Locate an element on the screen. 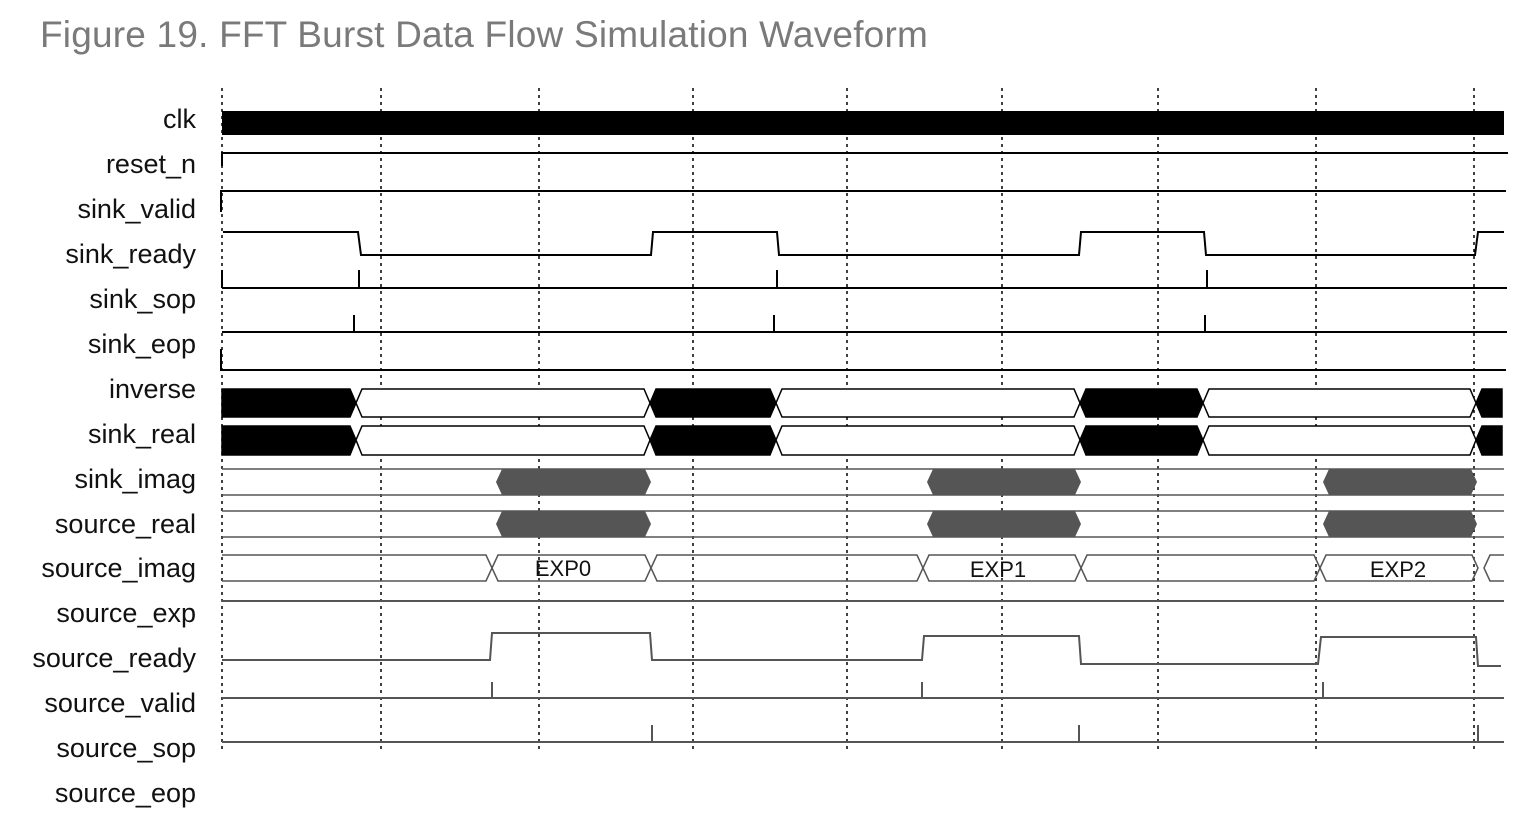 The height and width of the screenshot is (818, 1521). signal-label: source_exp is located at coordinates (126, 613).